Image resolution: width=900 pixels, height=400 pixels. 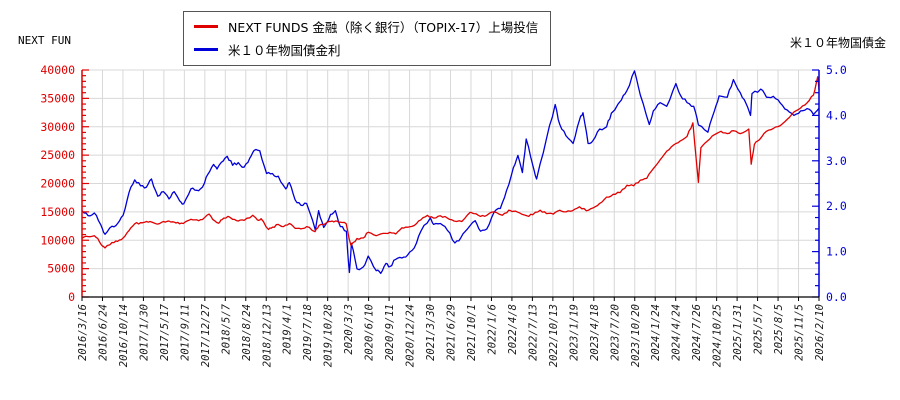 I want to click on x-axis-tick-label: 2022/4/8, so click(x=513, y=329).